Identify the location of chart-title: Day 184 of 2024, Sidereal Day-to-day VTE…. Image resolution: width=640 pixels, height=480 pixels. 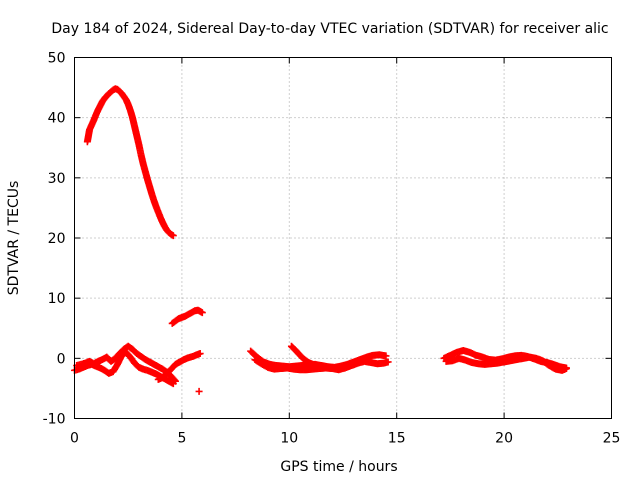
(329, 29).